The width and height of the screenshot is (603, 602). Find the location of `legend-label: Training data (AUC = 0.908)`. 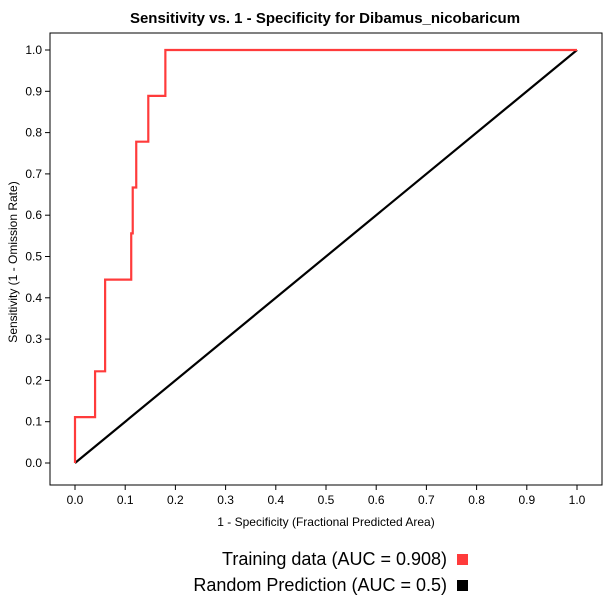

legend-label: Training data (AUC = 0.908) is located at coordinates (334, 559).